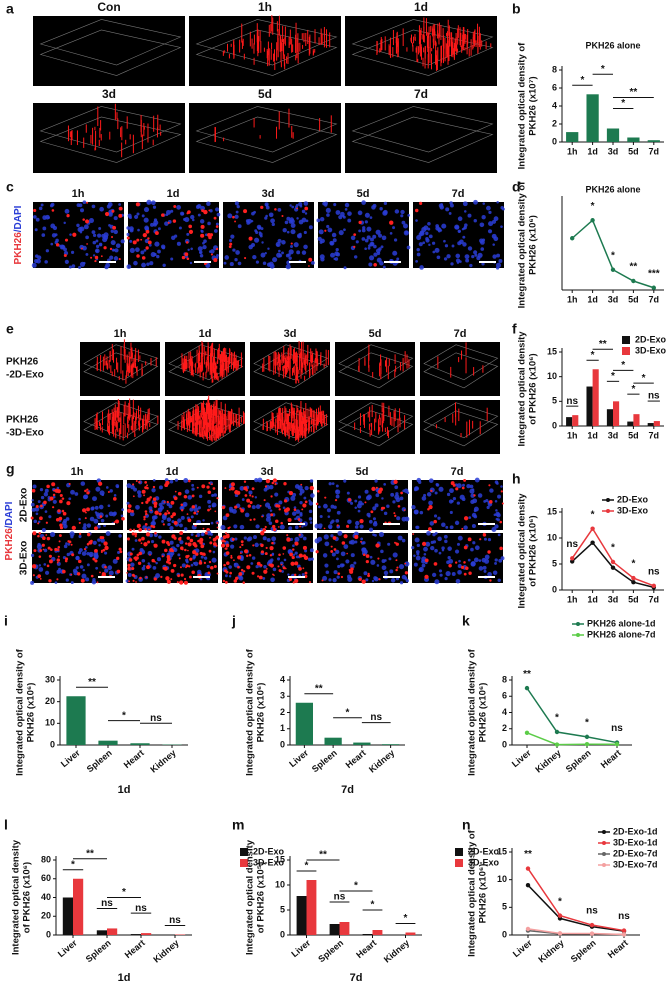 This screenshot has width=669, height=991. Describe the element at coordinates (633, 499) in the screenshot. I see `legend-label: 2D-Exo` at that location.